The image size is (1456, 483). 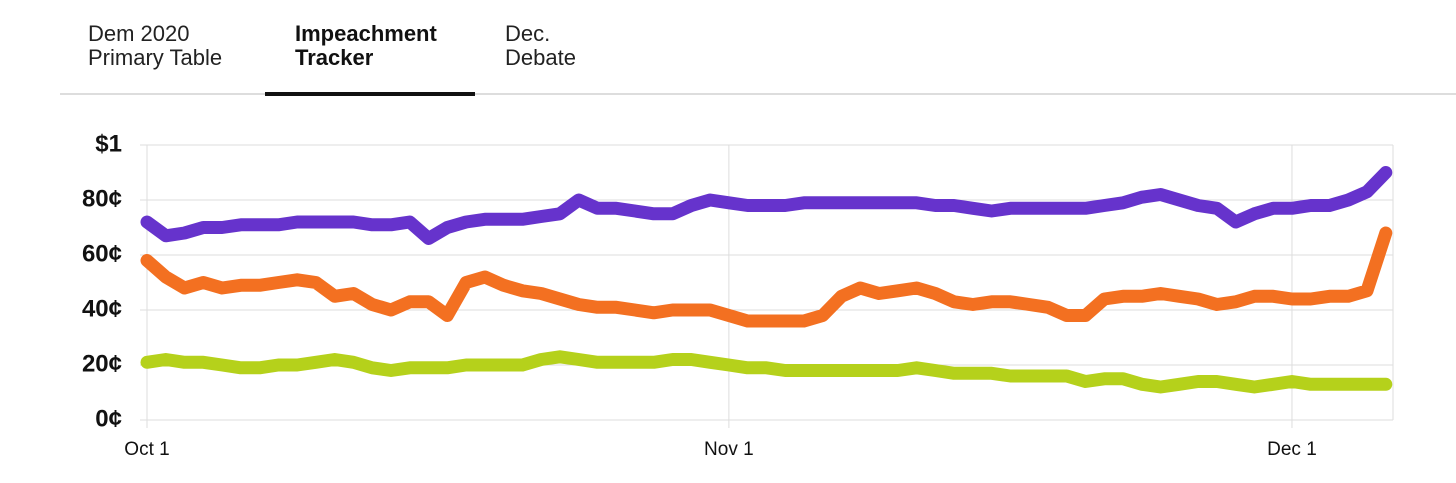 What do you see at coordinates (139, 33) in the screenshot?
I see `tab-label: Dem 2020` at bounding box center [139, 33].